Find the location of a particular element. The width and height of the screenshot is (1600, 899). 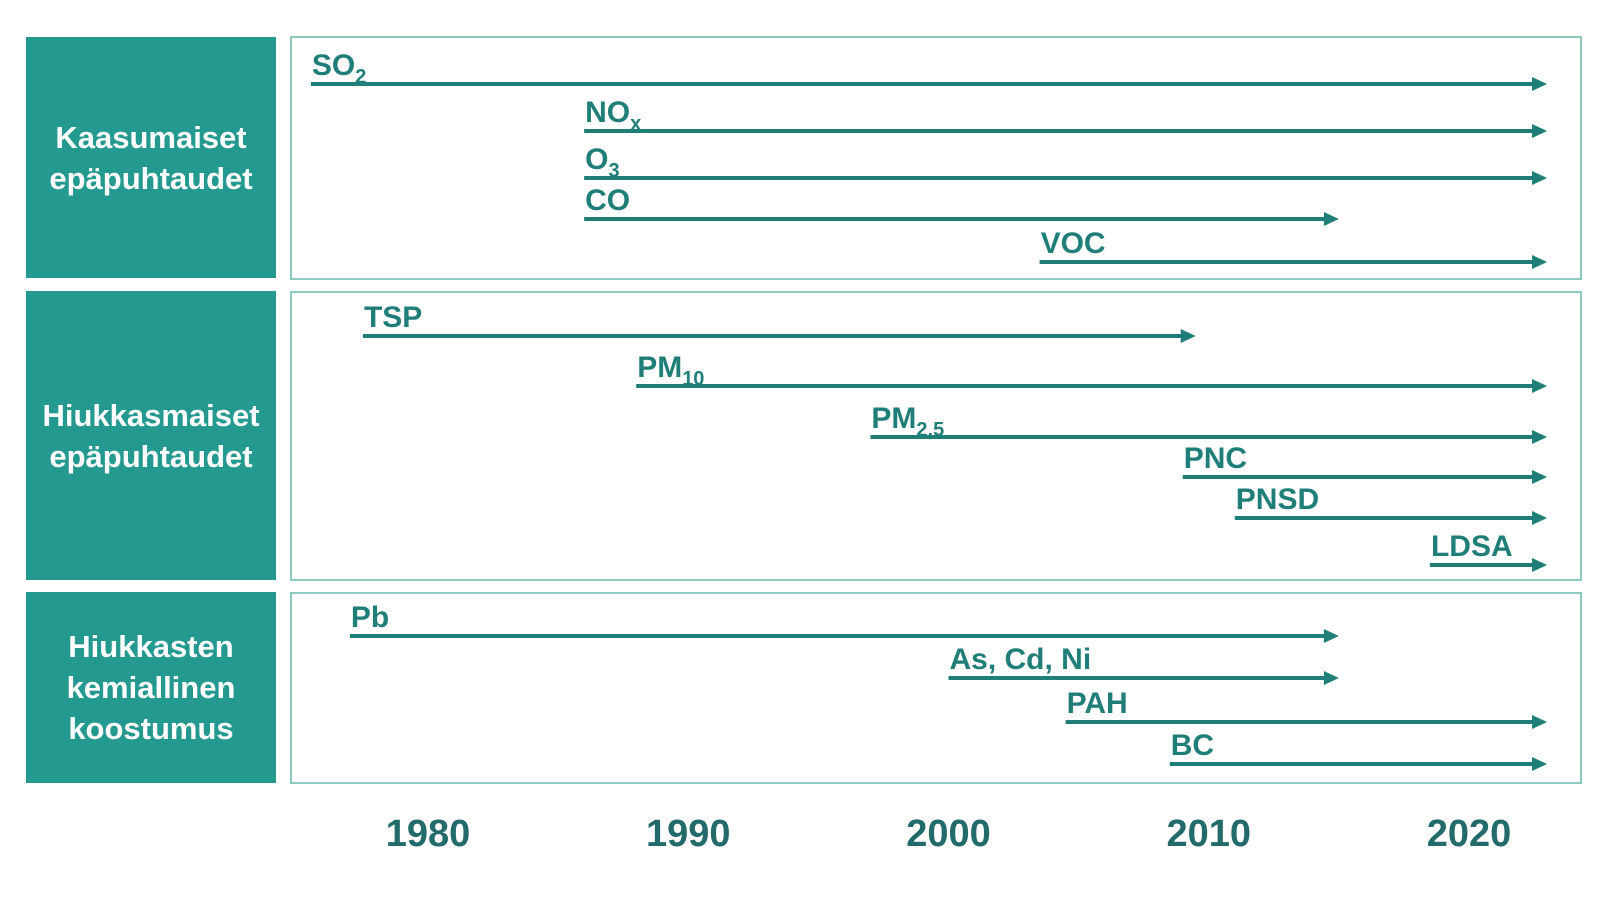

series-label: TSP is located at coordinates (393, 317).